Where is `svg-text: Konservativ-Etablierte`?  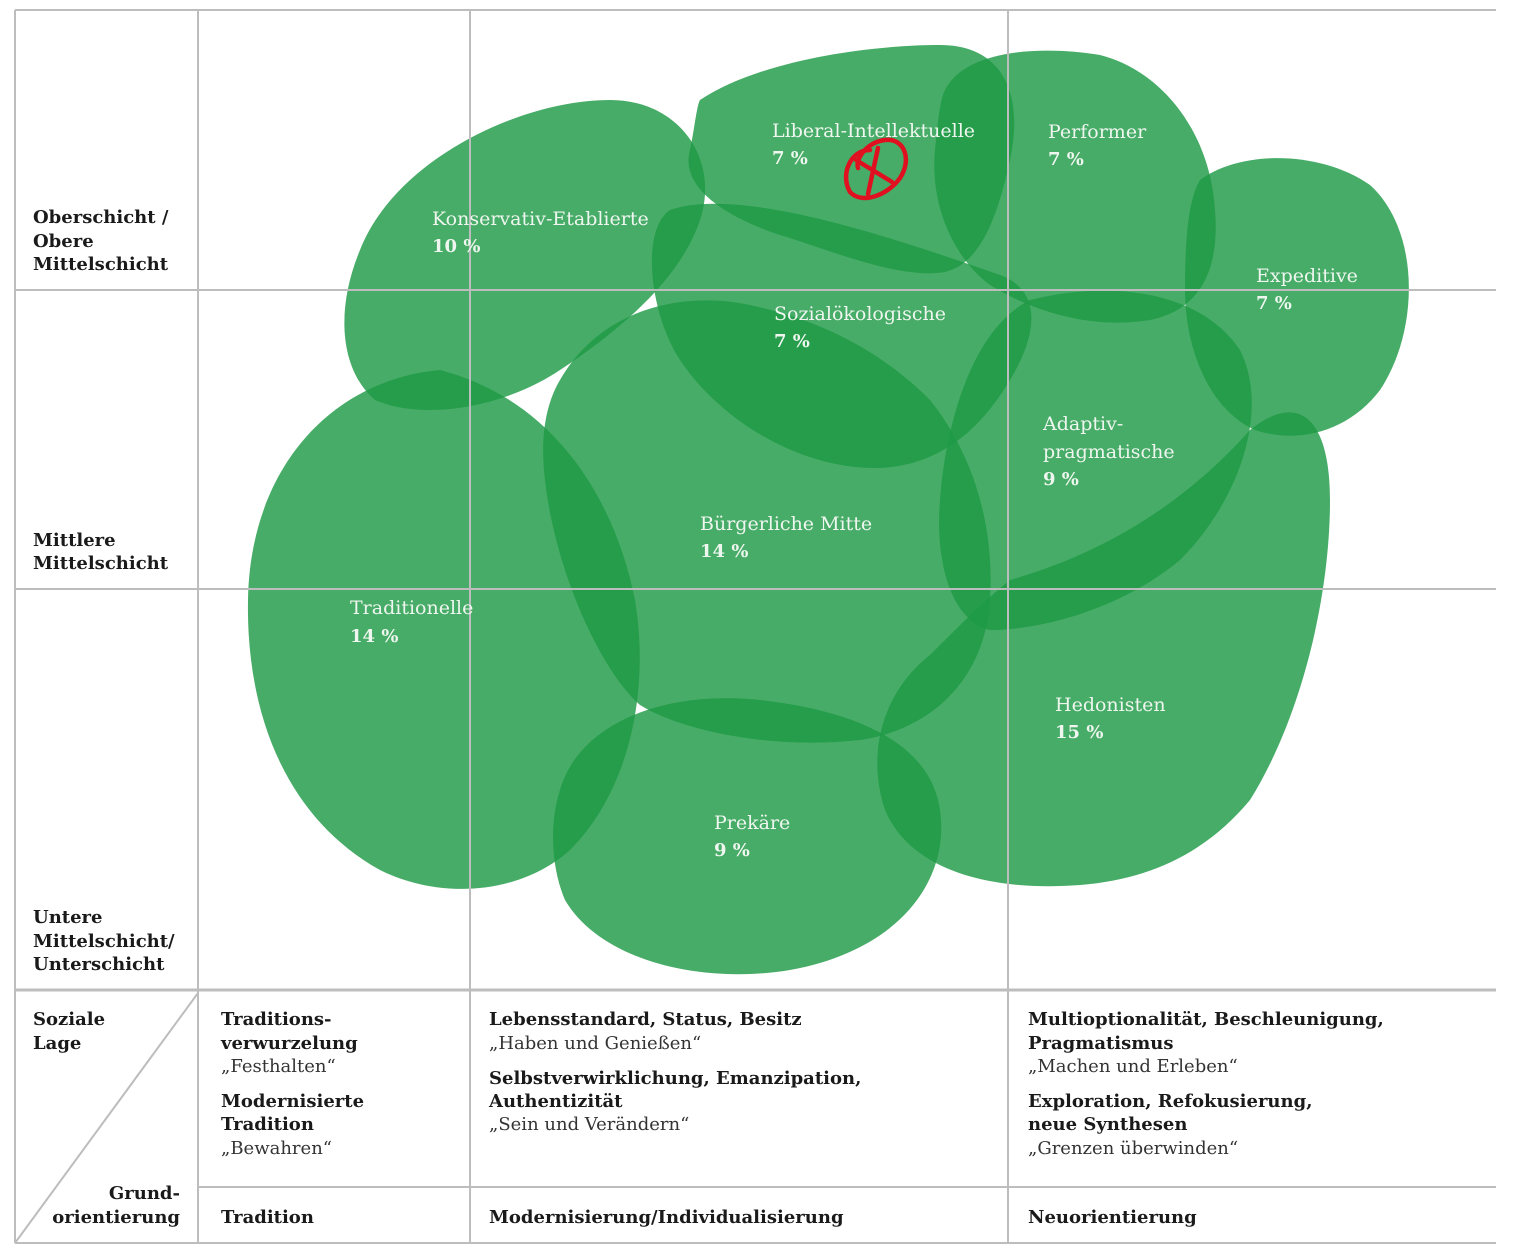 svg-text: Konservativ-Etablierte is located at coordinates (540, 219).